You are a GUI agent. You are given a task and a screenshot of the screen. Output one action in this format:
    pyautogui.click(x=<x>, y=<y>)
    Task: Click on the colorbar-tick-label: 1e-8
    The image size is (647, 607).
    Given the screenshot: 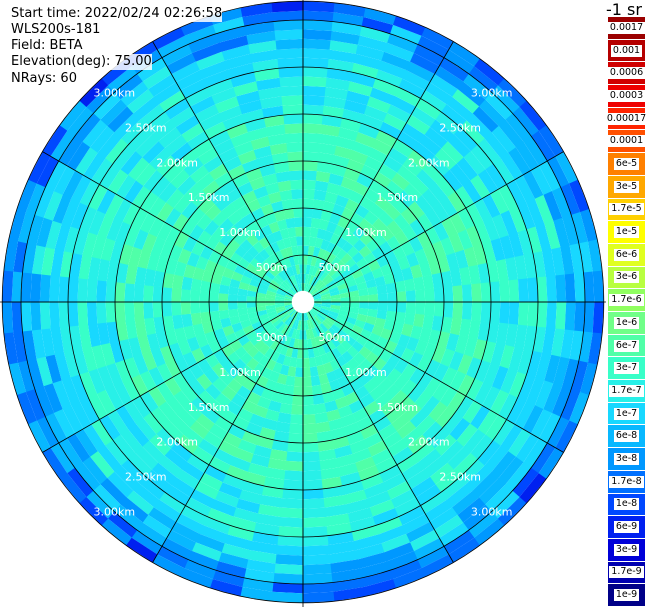 What is the action you would take?
    pyautogui.click(x=626, y=504)
    